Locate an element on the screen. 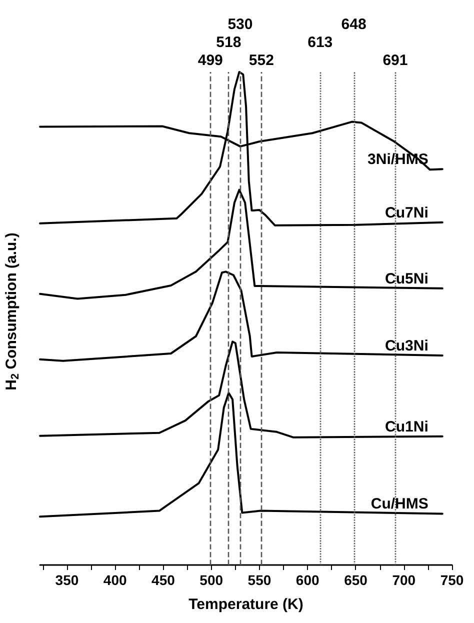  series-label: Cu7Ni is located at coordinates (406, 213).